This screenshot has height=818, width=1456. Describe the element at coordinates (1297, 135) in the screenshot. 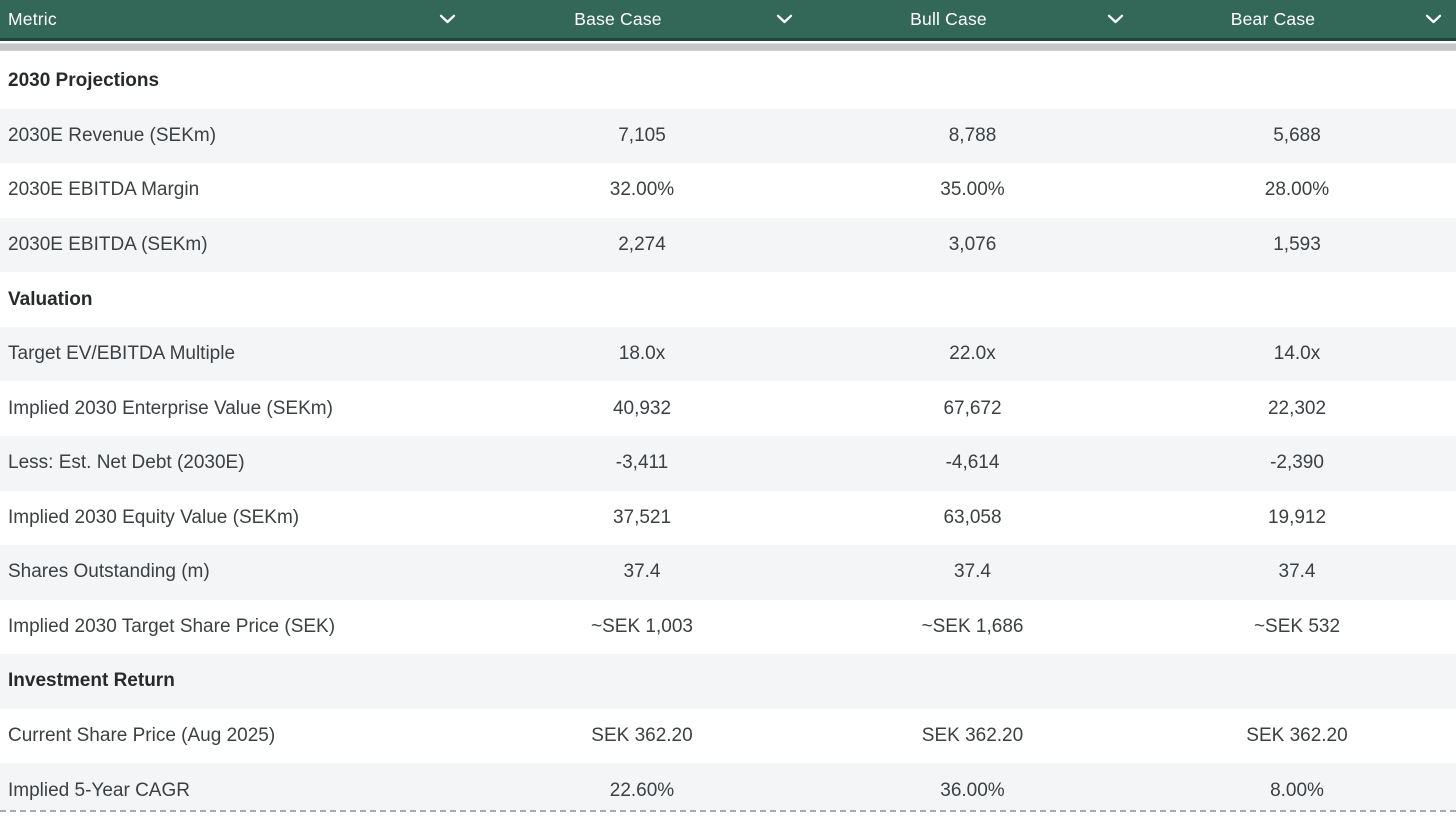

I see `bear-case-value: 5,688` at that location.